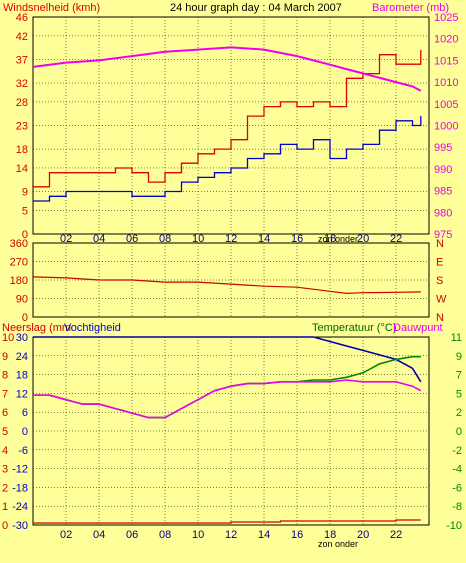 This screenshot has width=466, height=563. Describe the element at coordinates (22, 338) in the screenshot. I see `humidity-y-tick: 30` at that location.